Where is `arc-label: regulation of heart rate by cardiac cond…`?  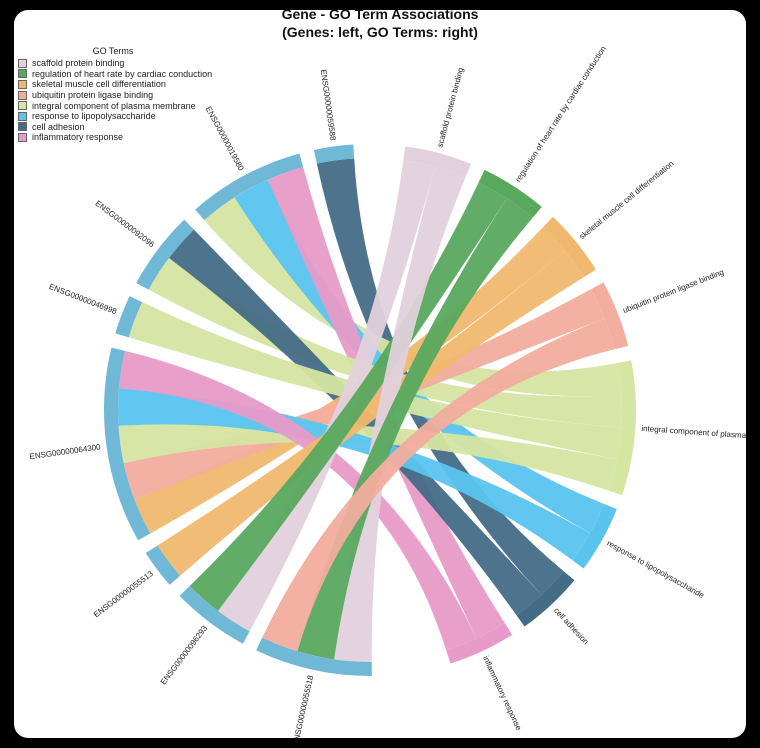
arc-label: regulation of heart rate by cardiac cond… is located at coordinates (561, 113).